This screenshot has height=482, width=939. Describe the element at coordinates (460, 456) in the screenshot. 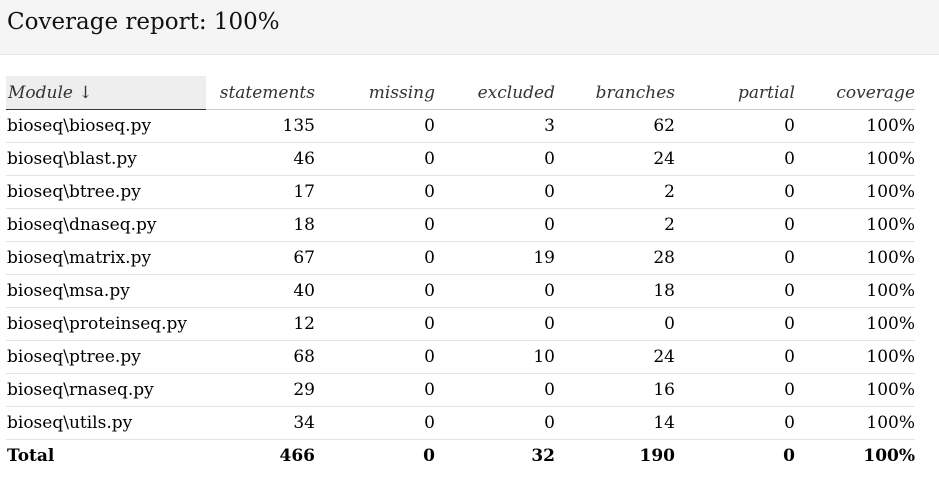

I see `total-row: Total 466 0 32 190 0 100%` at that location.